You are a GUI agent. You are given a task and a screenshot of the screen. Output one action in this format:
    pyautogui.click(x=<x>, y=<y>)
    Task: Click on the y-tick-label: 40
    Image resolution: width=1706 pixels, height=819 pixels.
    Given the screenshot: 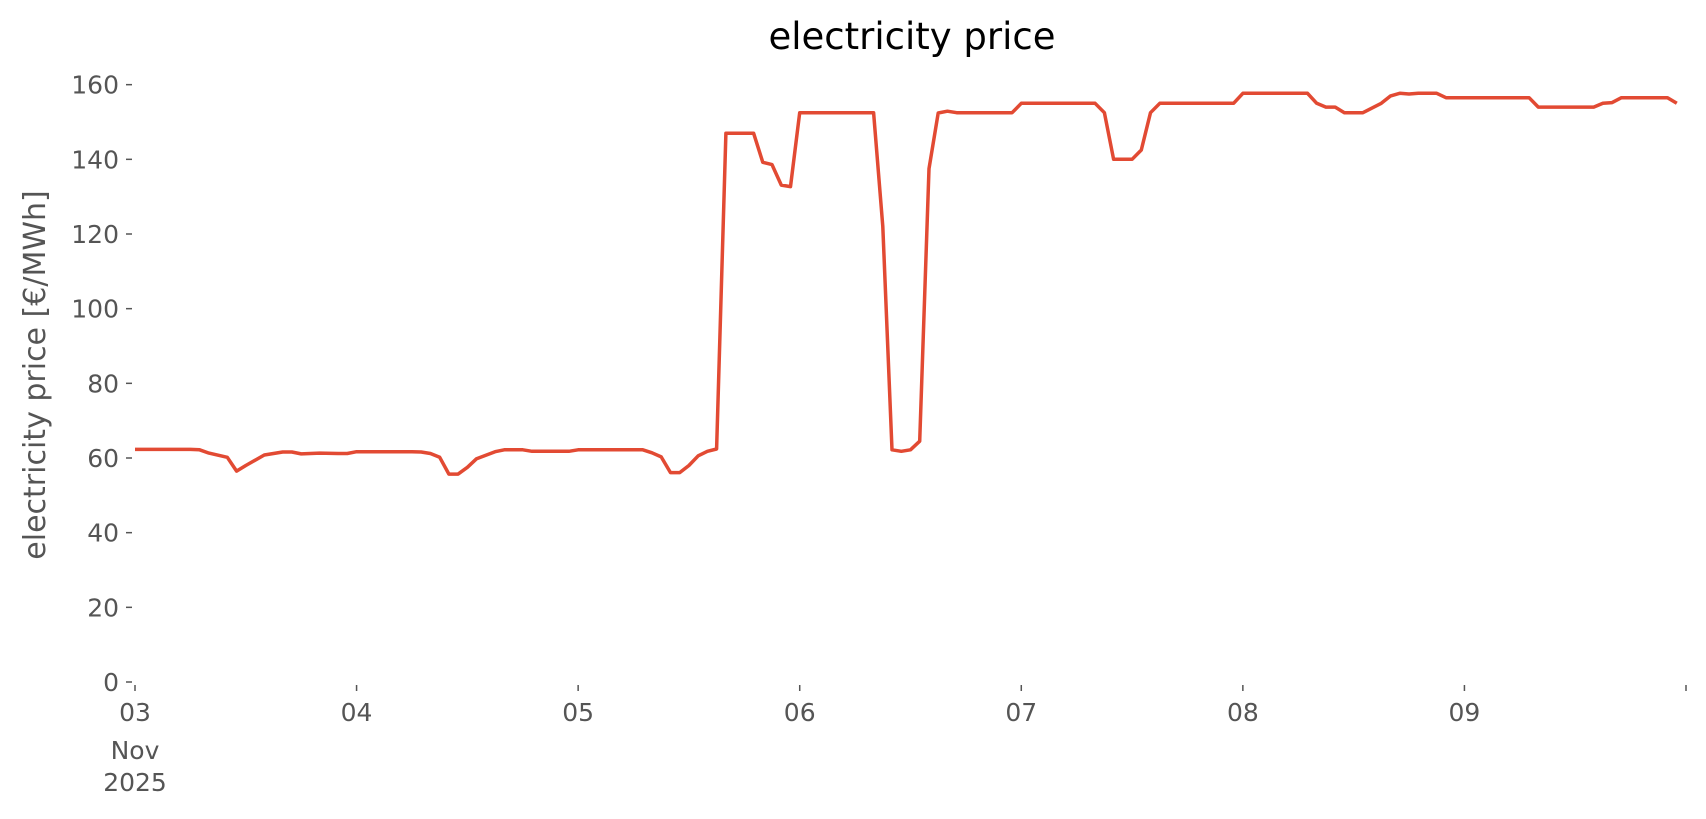 What is the action you would take?
    pyautogui.click(x=103, y=533)
    